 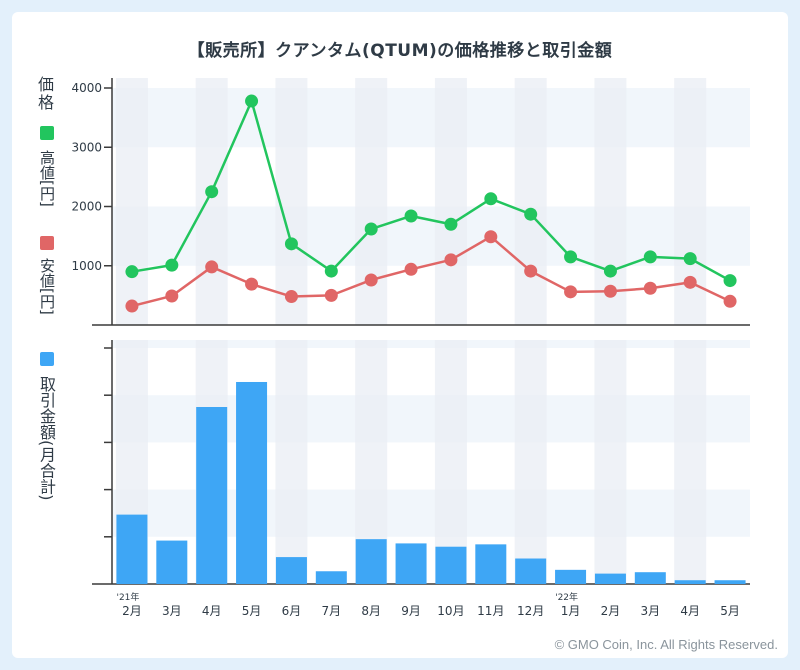 What do you see at coordinates (47, 133) in the screenshot?
I see `high-legend-swatch` at bounding box center [47, 133].